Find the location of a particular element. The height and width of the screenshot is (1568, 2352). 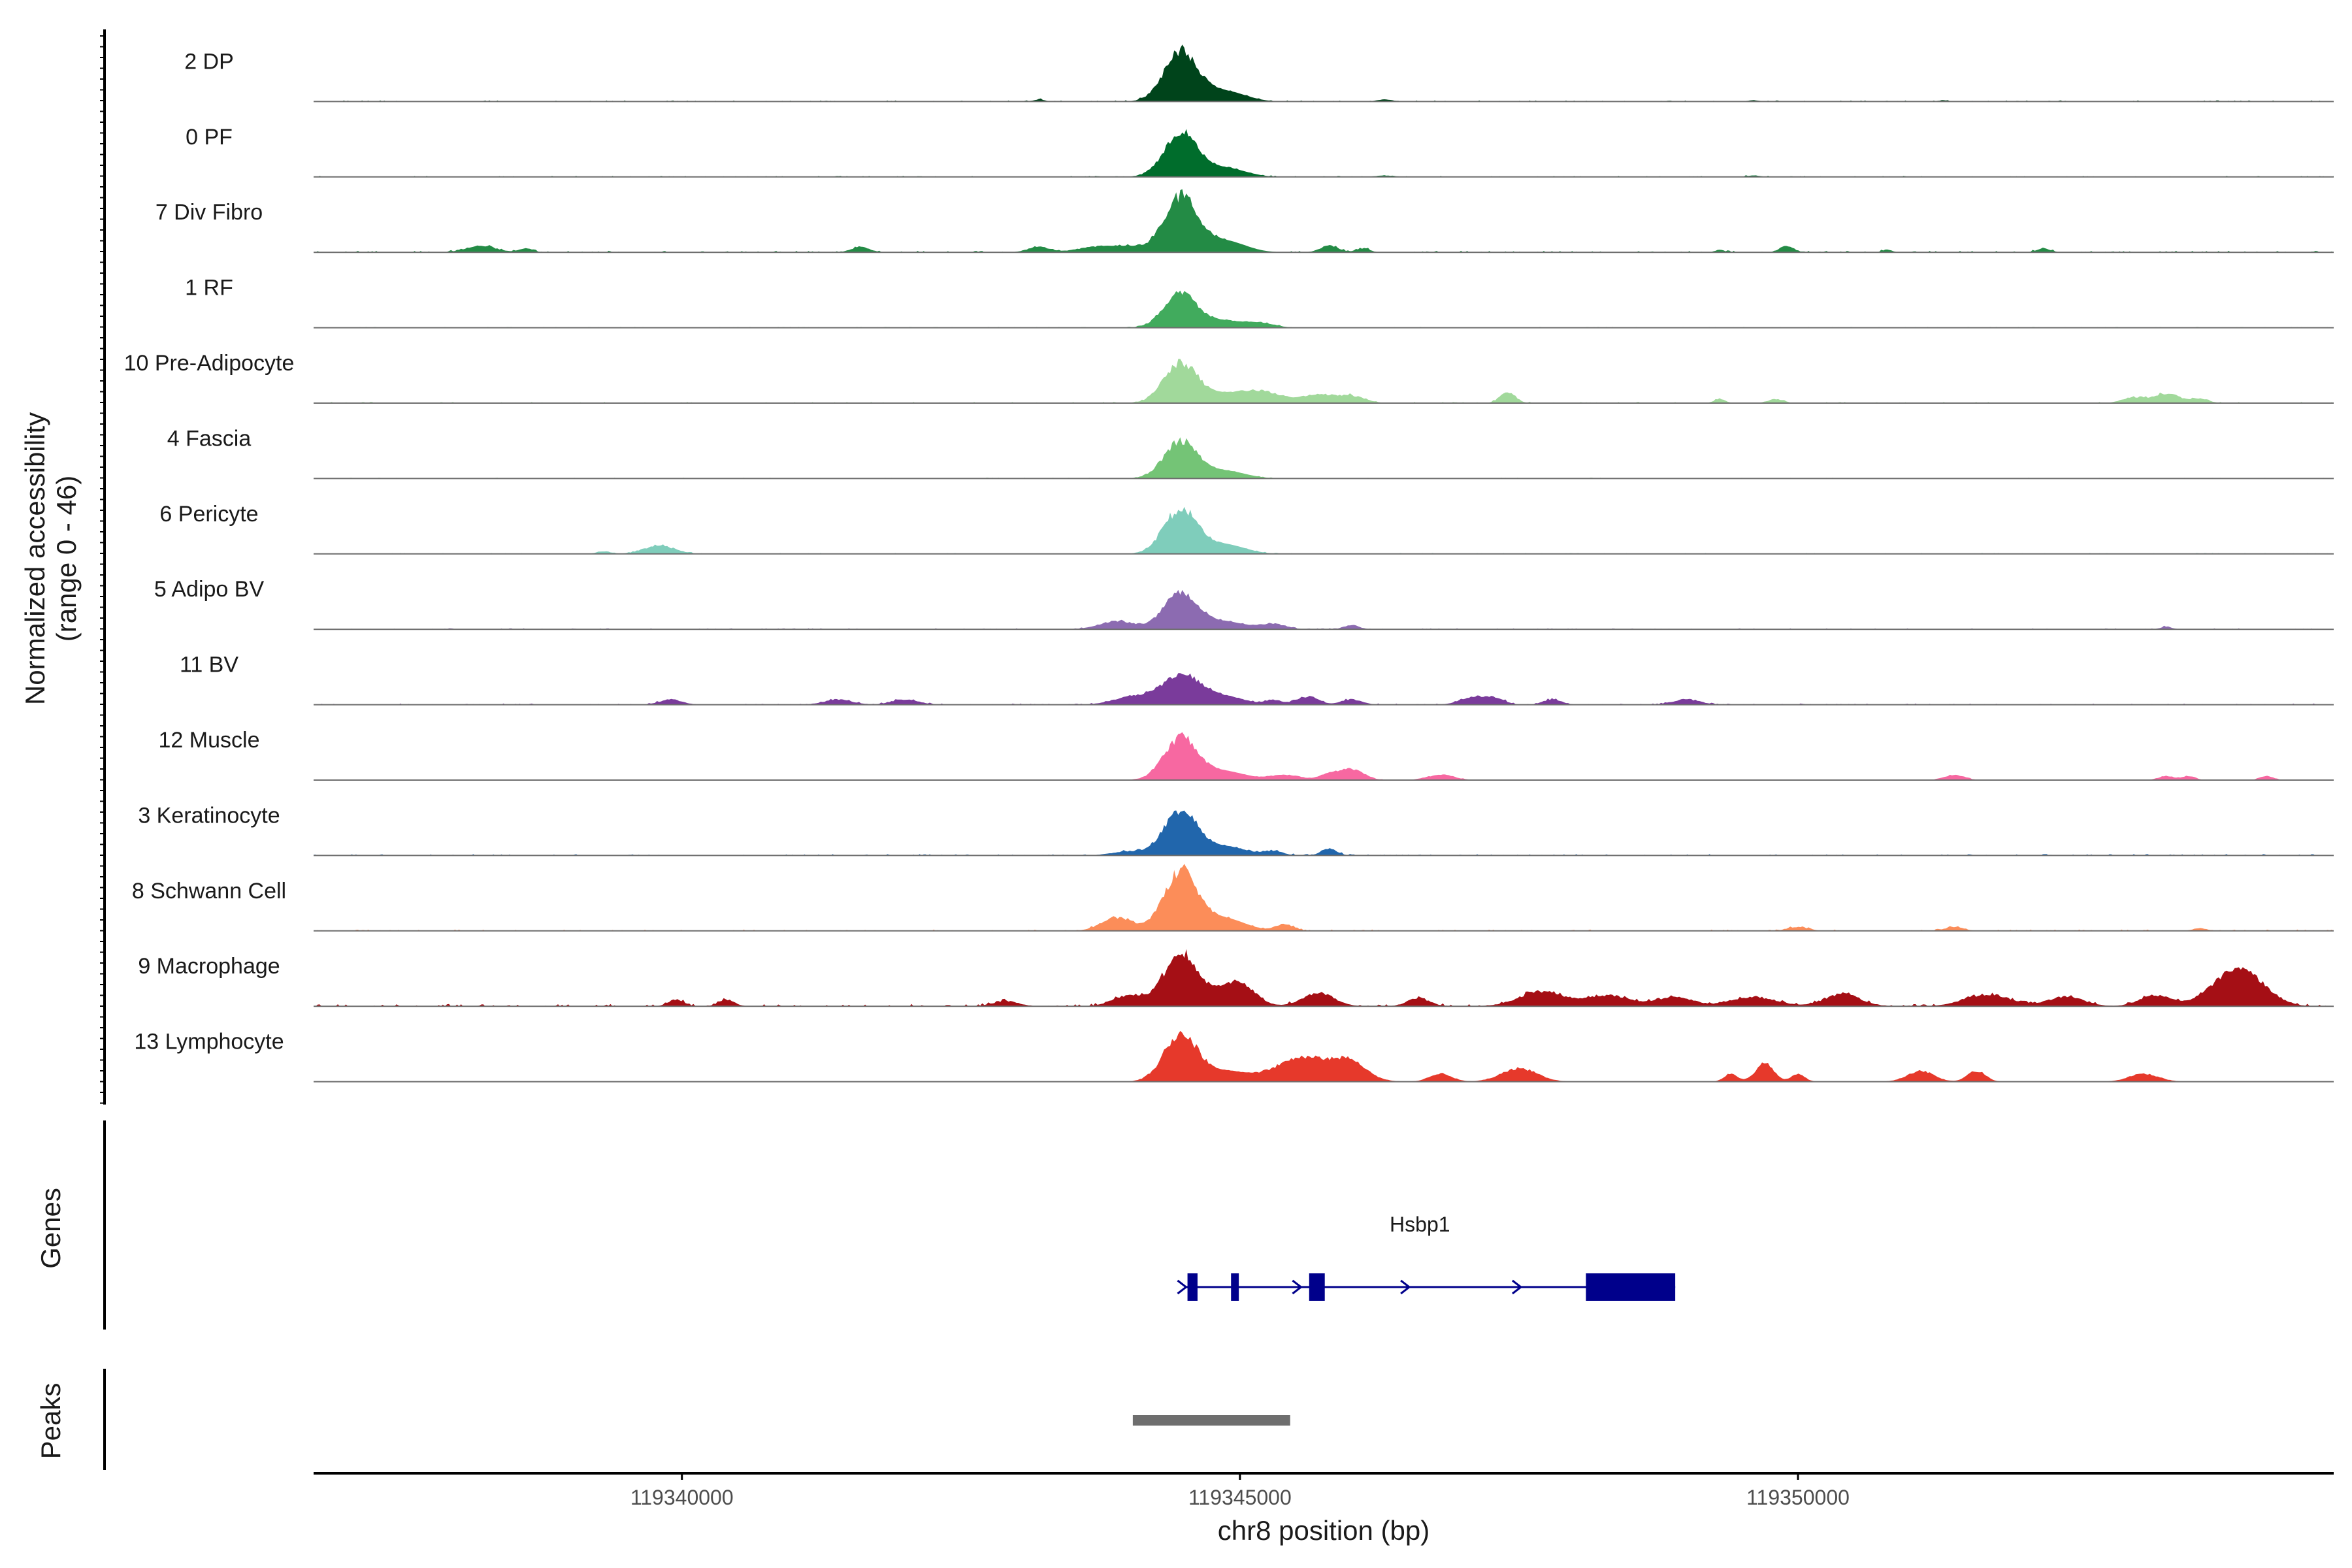

track-2: 7 Div Fibro is located at coordinates (1244, 221).